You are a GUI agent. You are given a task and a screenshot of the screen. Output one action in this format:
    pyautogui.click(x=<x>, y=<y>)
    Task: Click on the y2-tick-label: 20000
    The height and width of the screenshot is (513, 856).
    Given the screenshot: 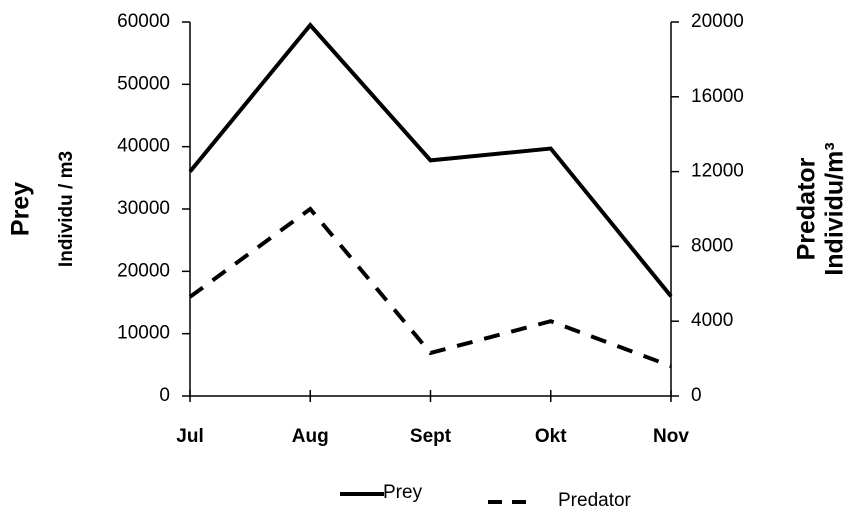 What is the action you would take?
    pyautogui.click(x=717, y=21)
    